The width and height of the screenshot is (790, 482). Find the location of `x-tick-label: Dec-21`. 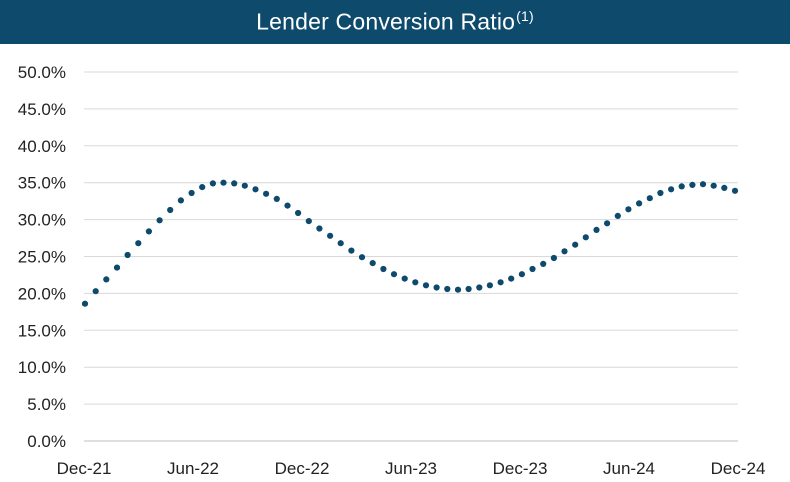

x-tick-label: Dec-21 is located at coordinates (84, 468).